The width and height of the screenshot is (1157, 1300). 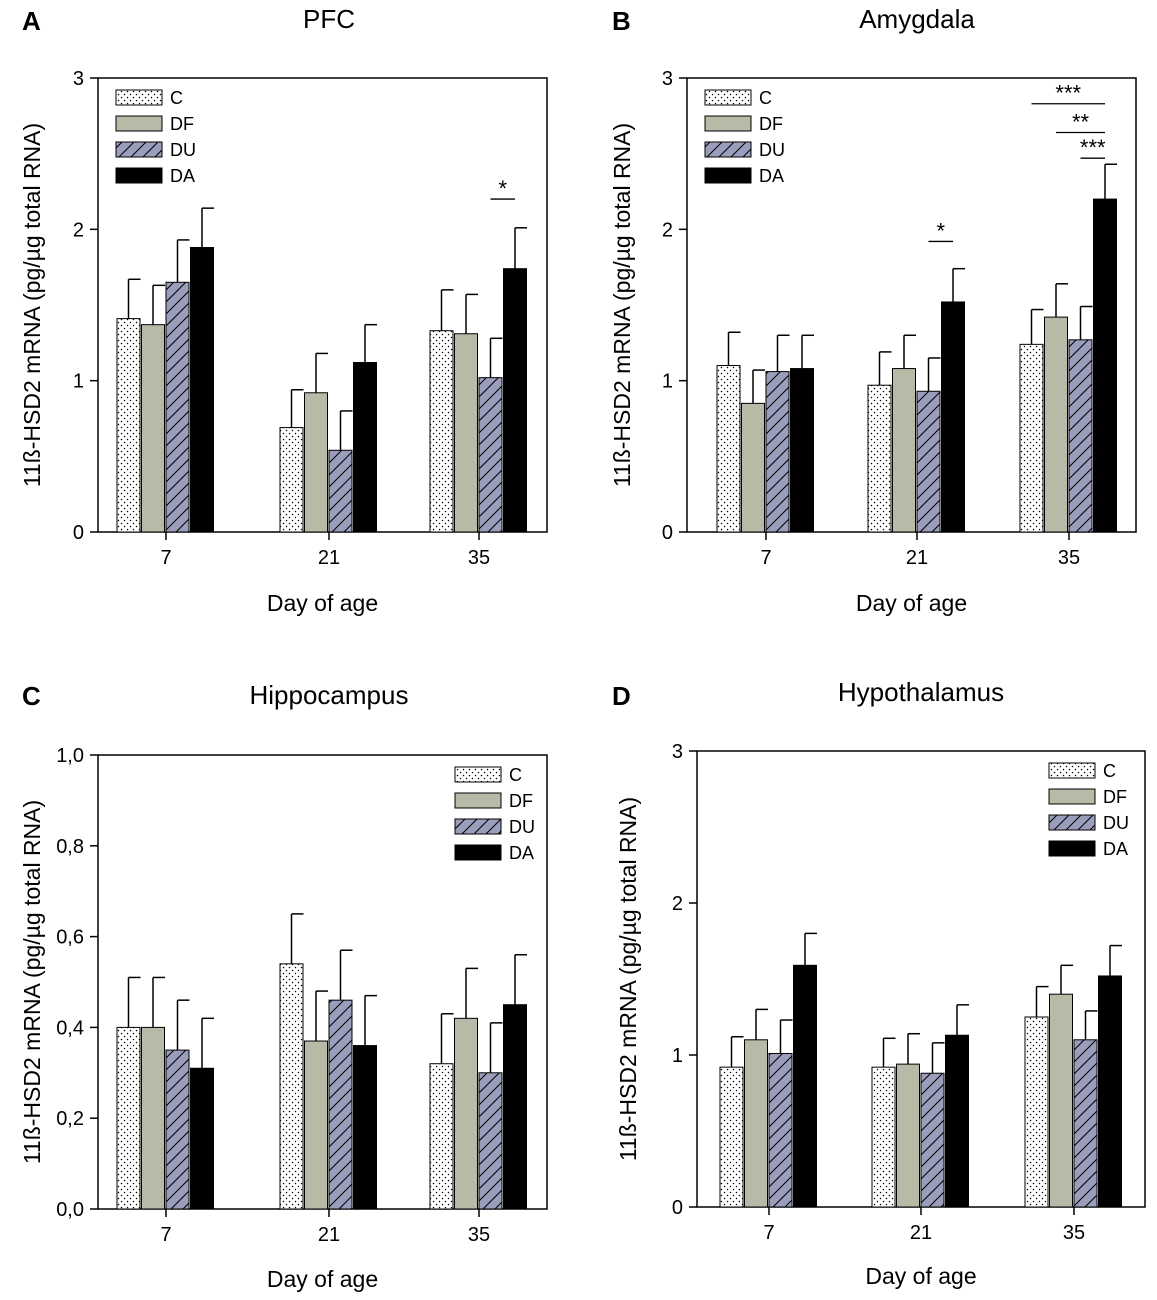 What do you see at coordinates (329, 695) in the screenshot?
I see `panel-title: Hippocampus` at bounding box center [329, 695].